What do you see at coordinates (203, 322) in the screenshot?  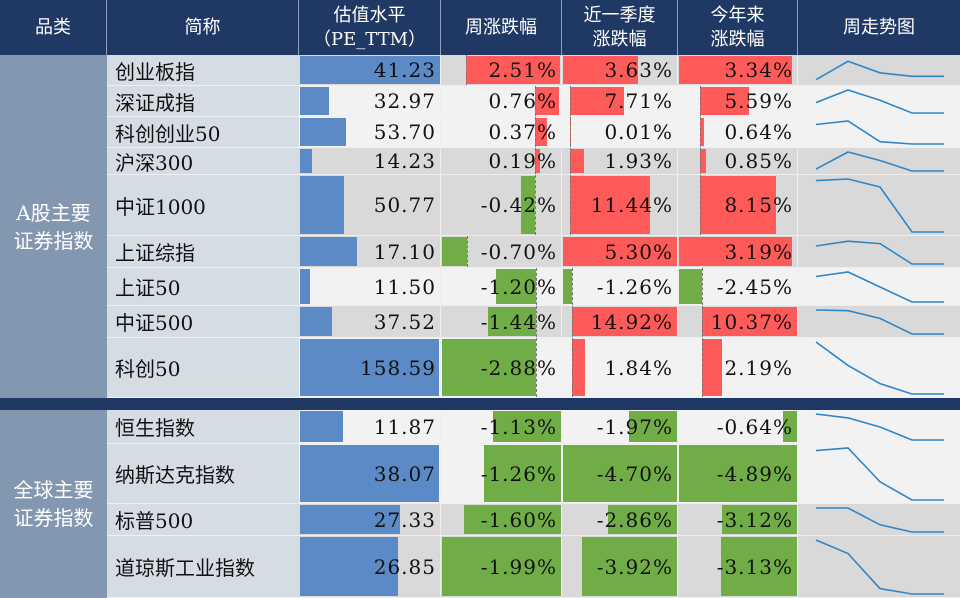 I see `index-name: 中证500` at bounding box center [203, 322].